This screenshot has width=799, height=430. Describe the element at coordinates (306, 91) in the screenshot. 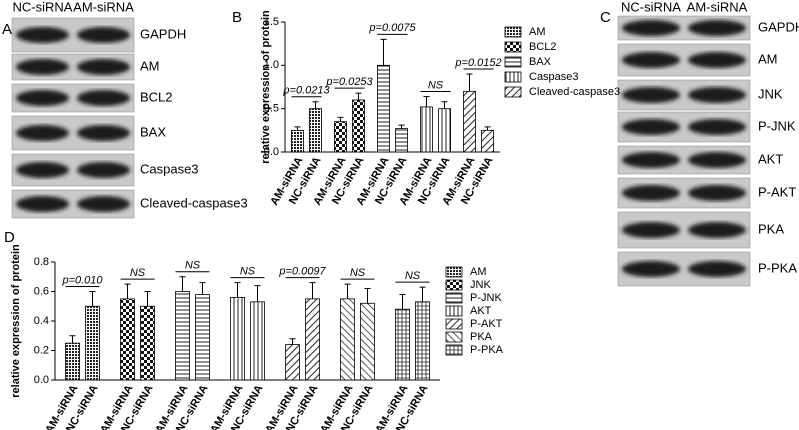

I see `annotation: p=0.0213` at that location.